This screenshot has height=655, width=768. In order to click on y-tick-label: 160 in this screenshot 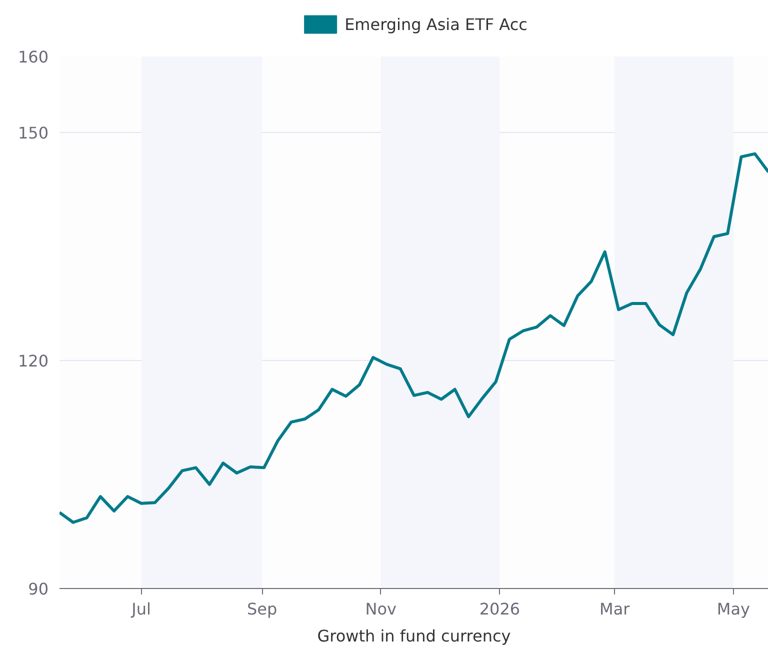, I will do `click(33, 57)`.